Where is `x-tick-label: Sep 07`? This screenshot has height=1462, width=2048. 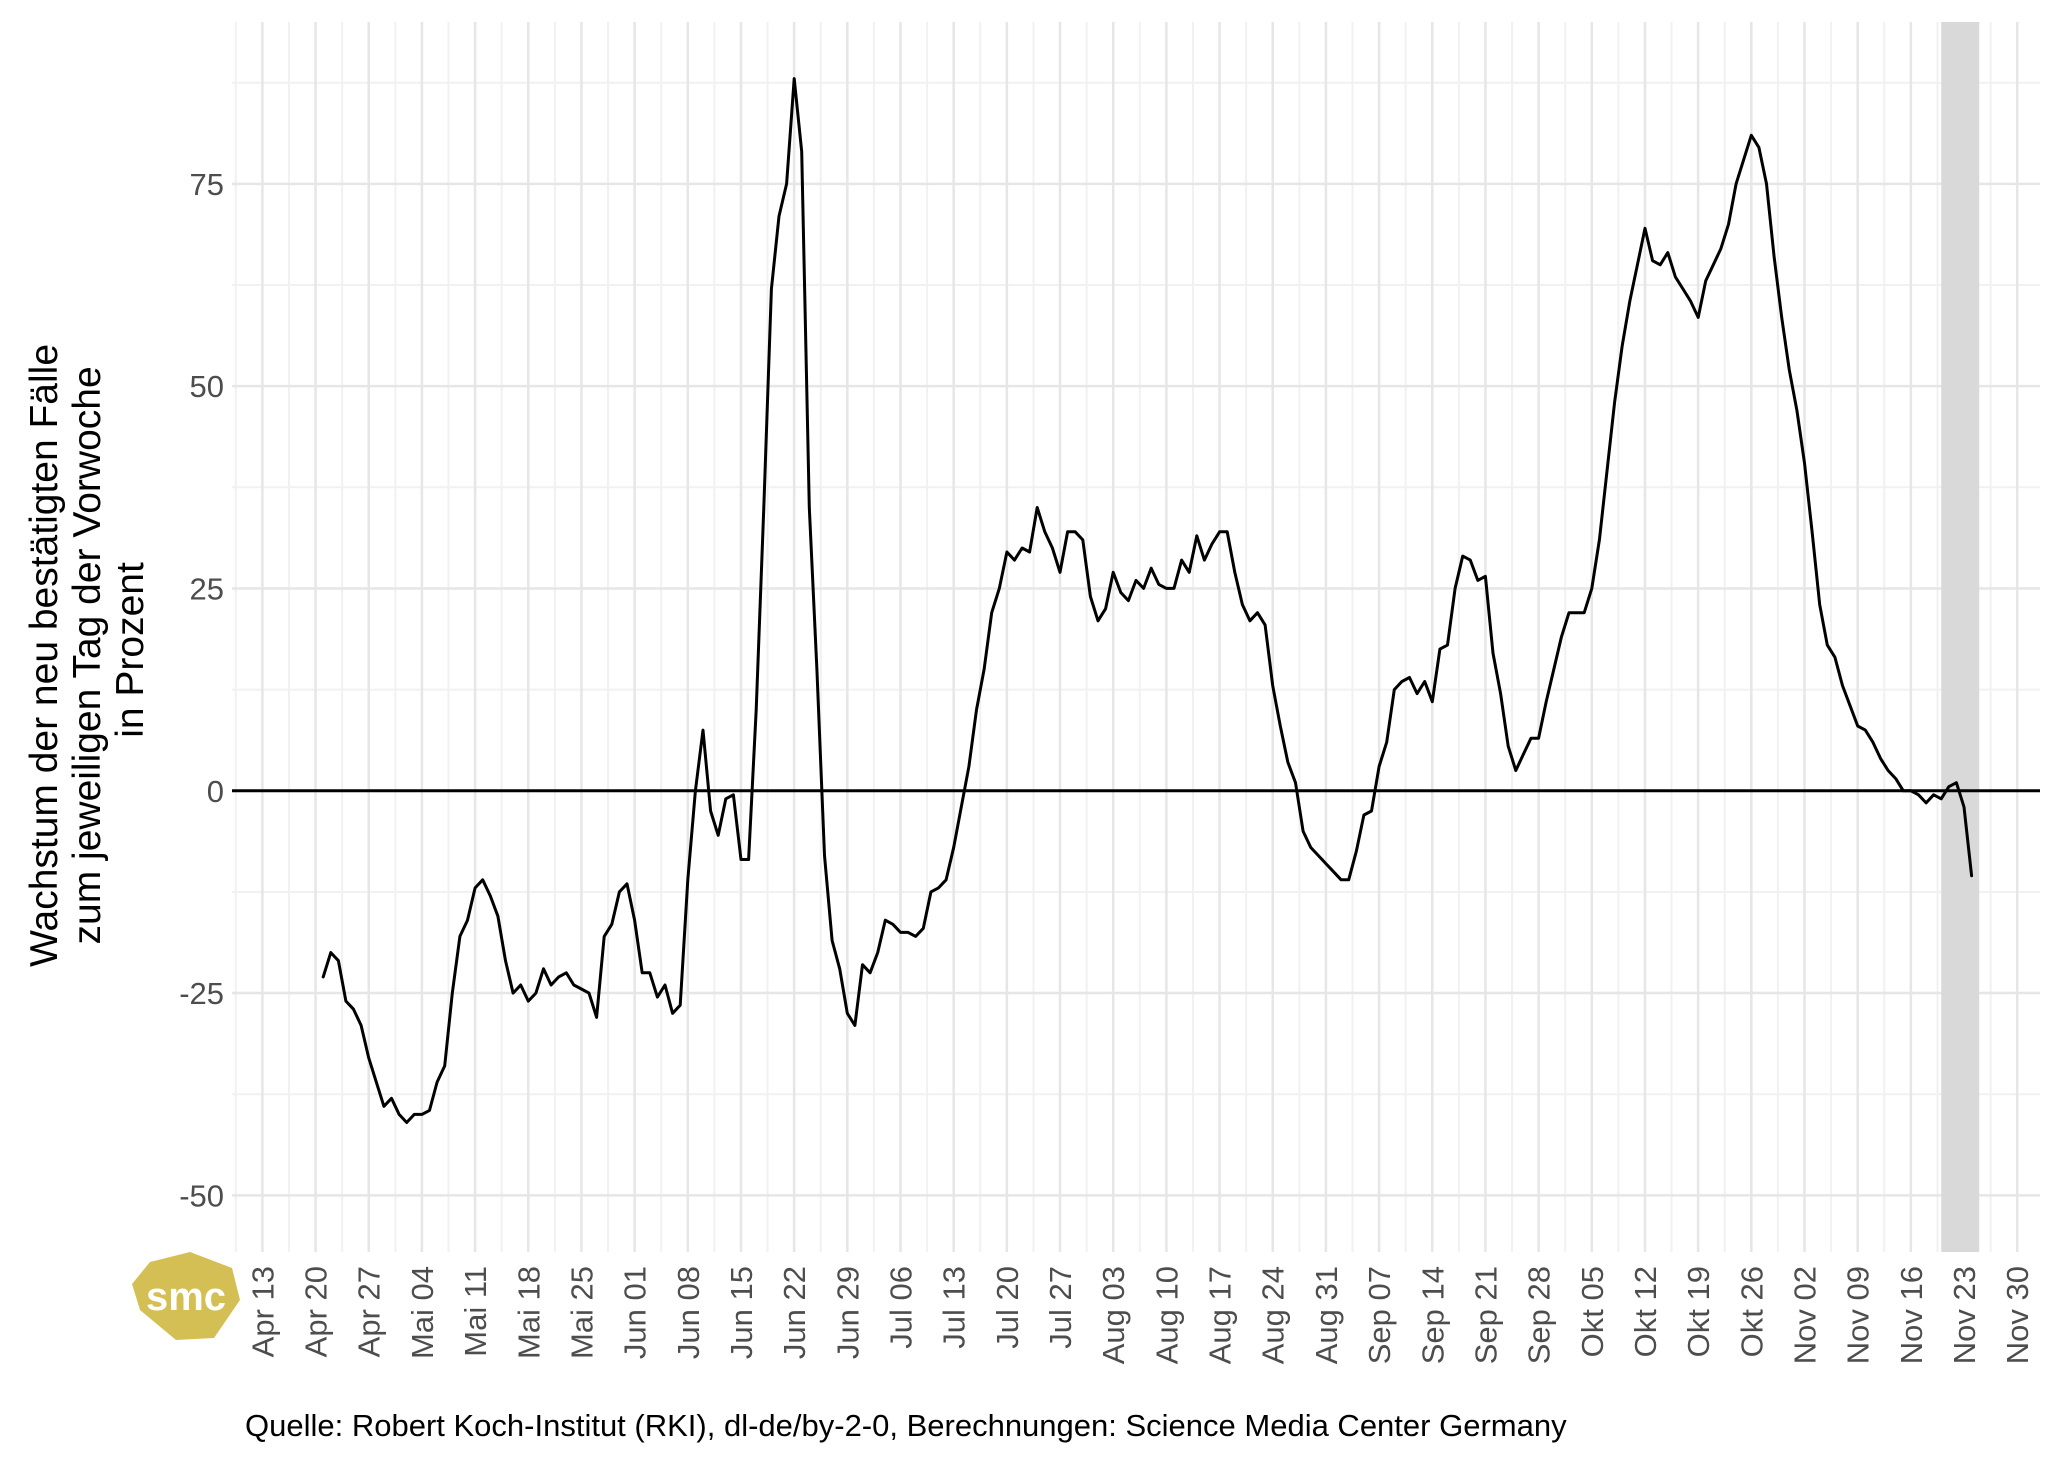
x-tick-label: Sep 07 is located at coordinates (1379, 1315).